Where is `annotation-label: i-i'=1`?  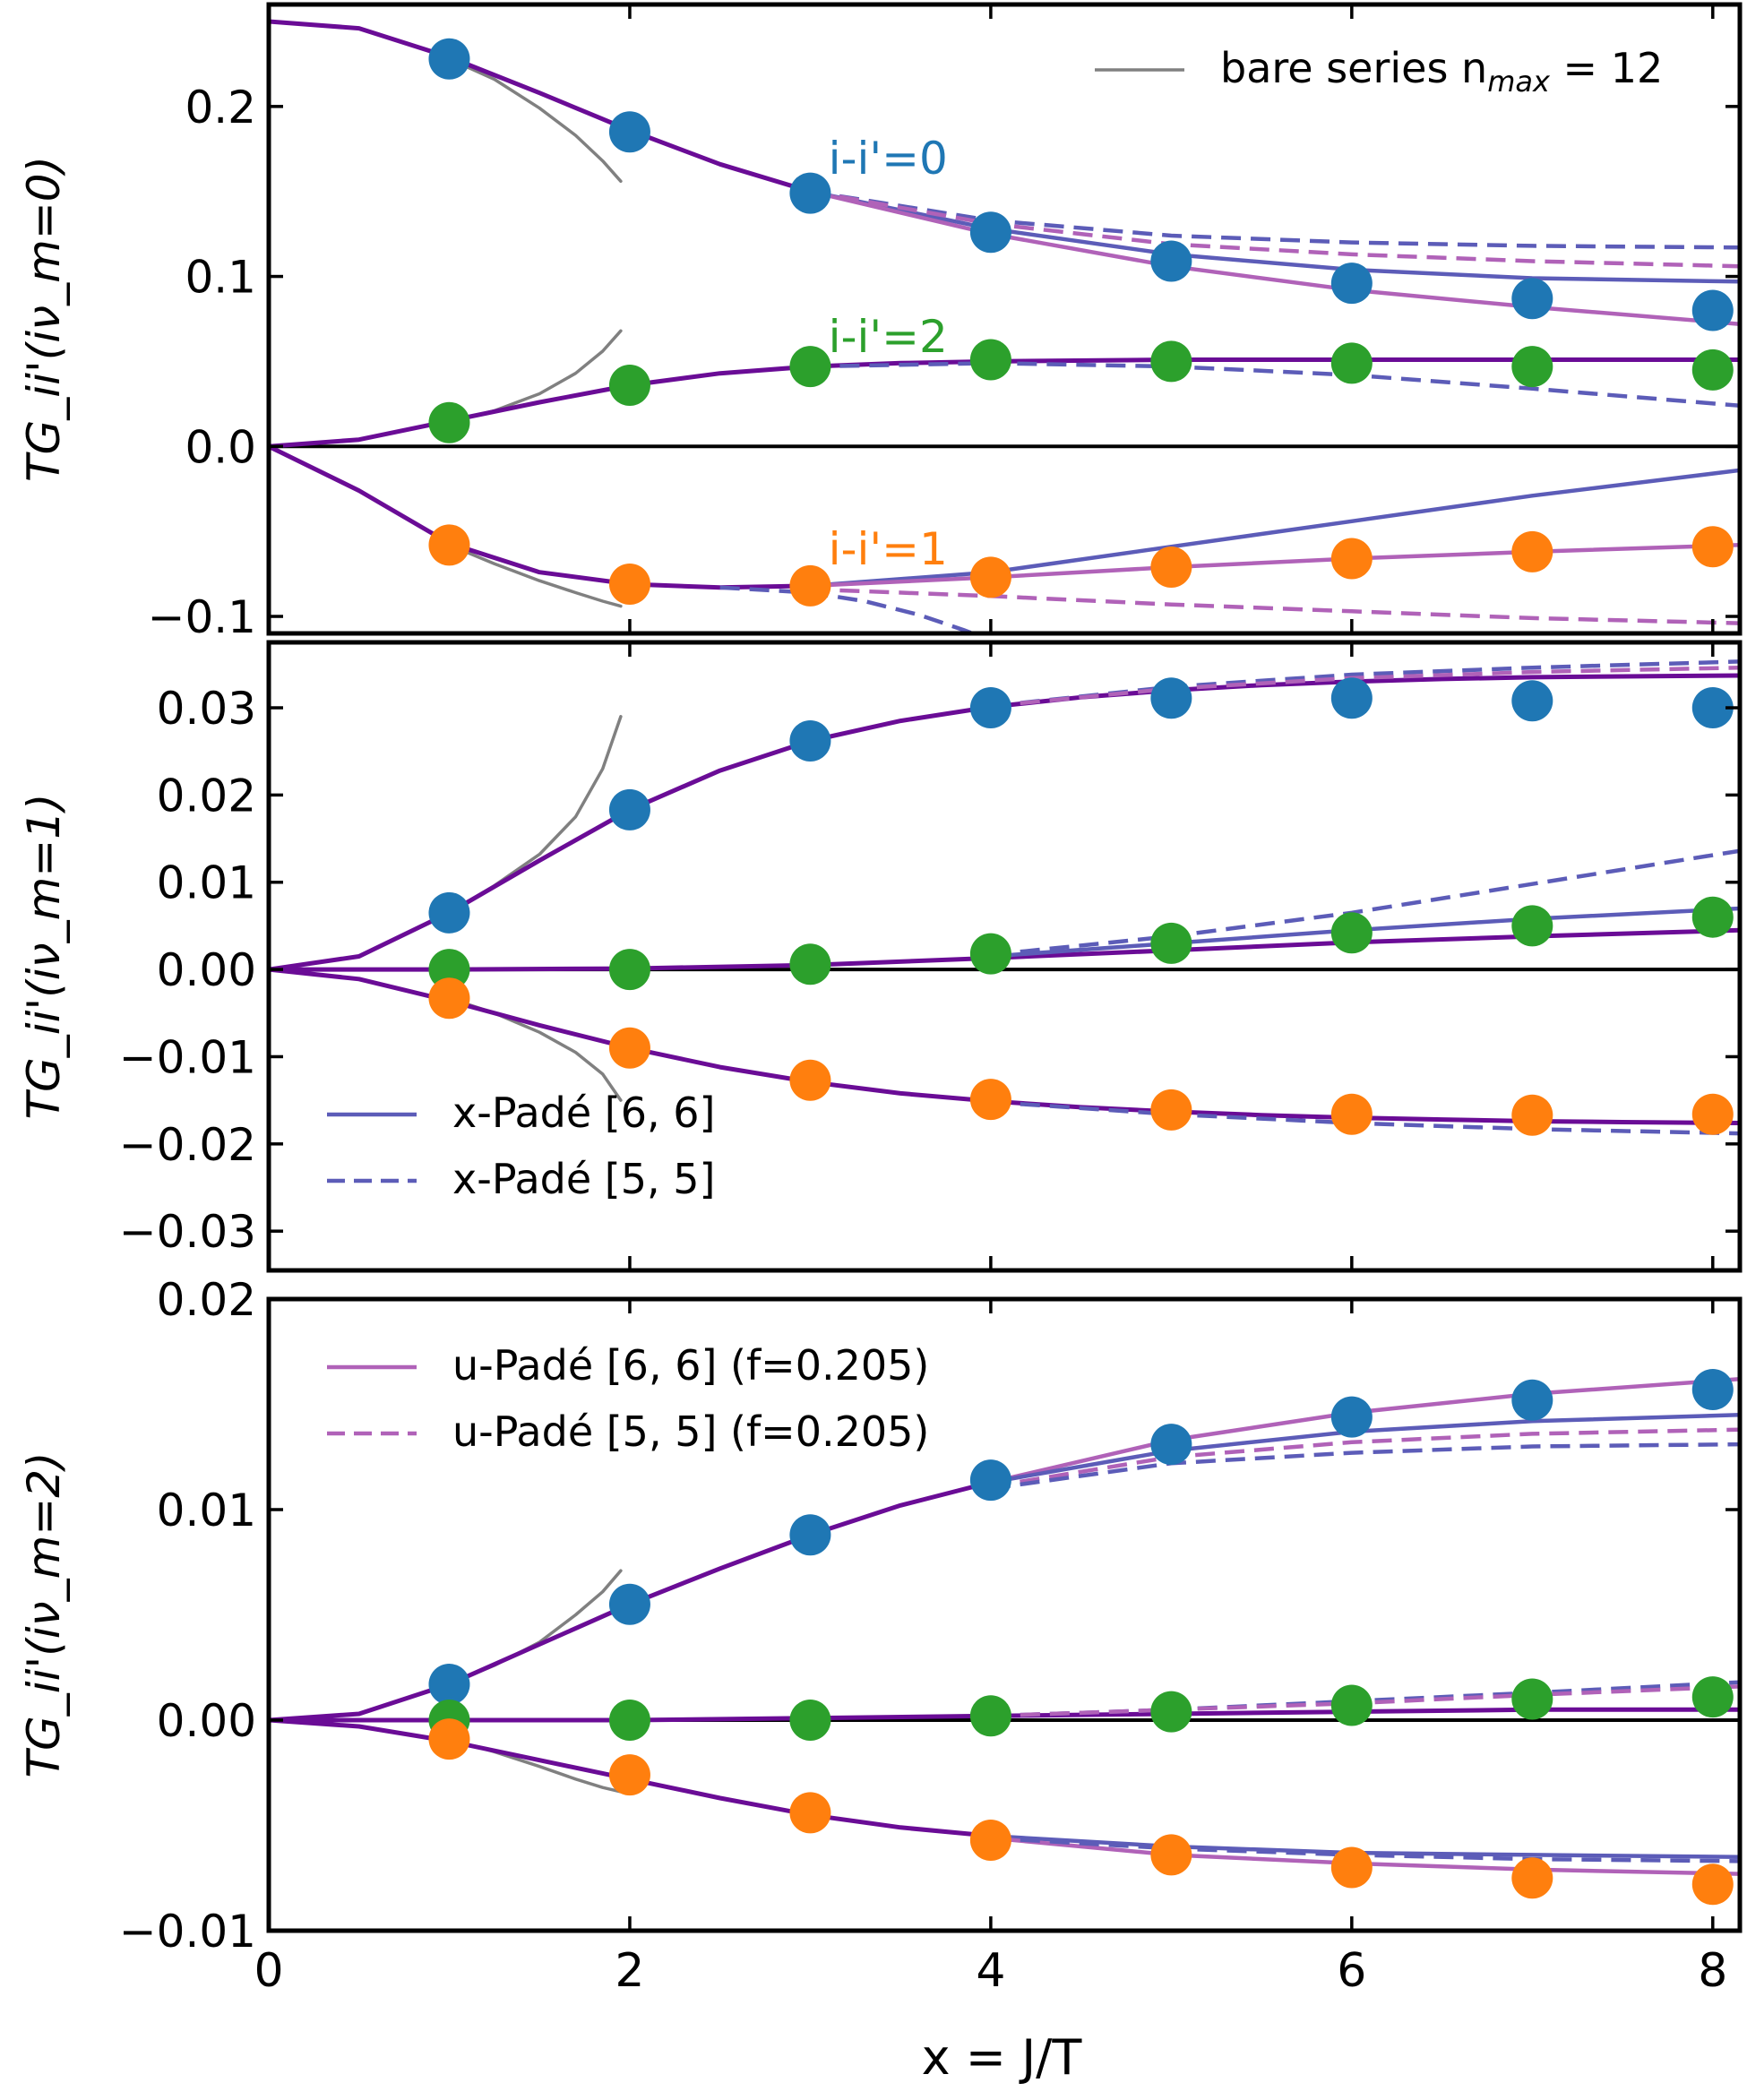
annotation-label: i-i'=1 is located at coordinates (888, 549).